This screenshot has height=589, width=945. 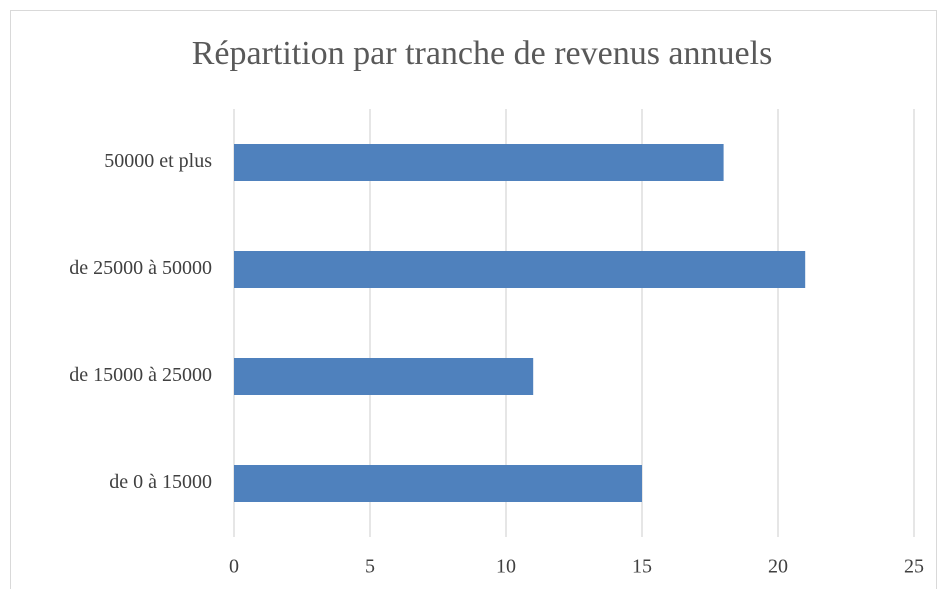 I want to click on x-tick-label: 20, so click(x=778, y=567).